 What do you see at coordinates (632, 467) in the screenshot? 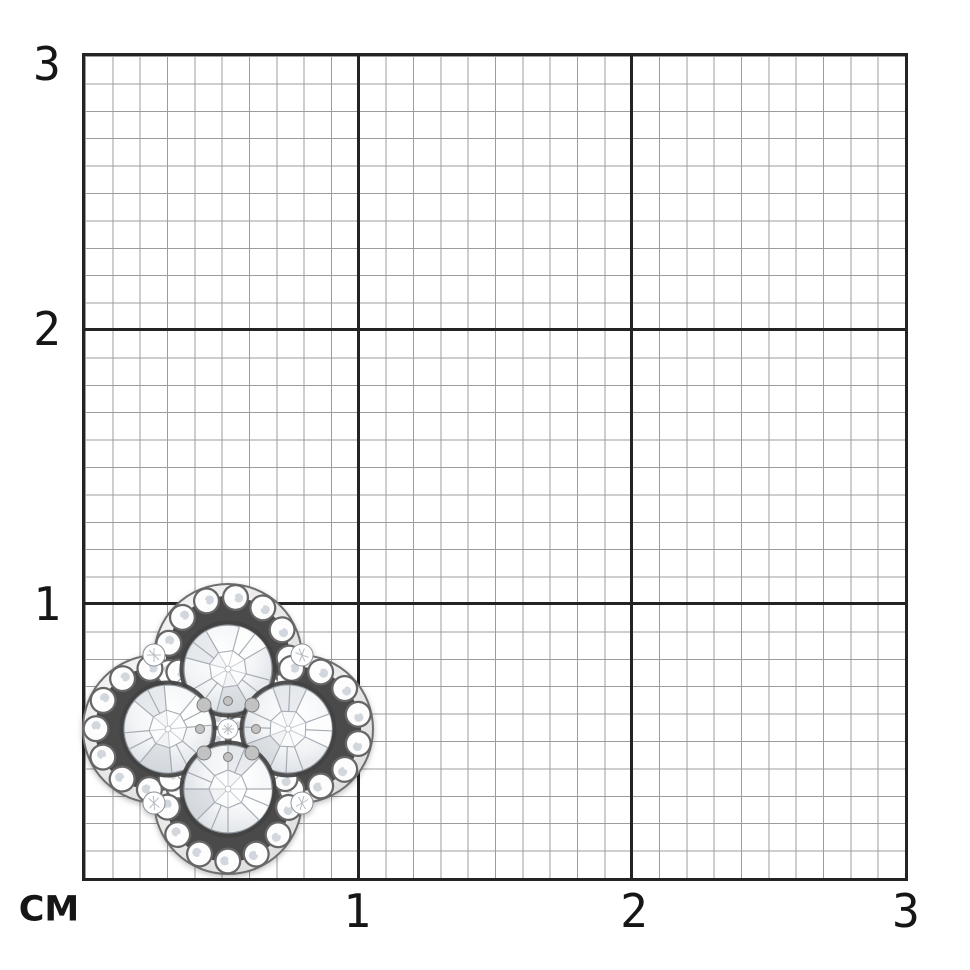
I see `major-gridline-x2` at bounding box center [632, 467].